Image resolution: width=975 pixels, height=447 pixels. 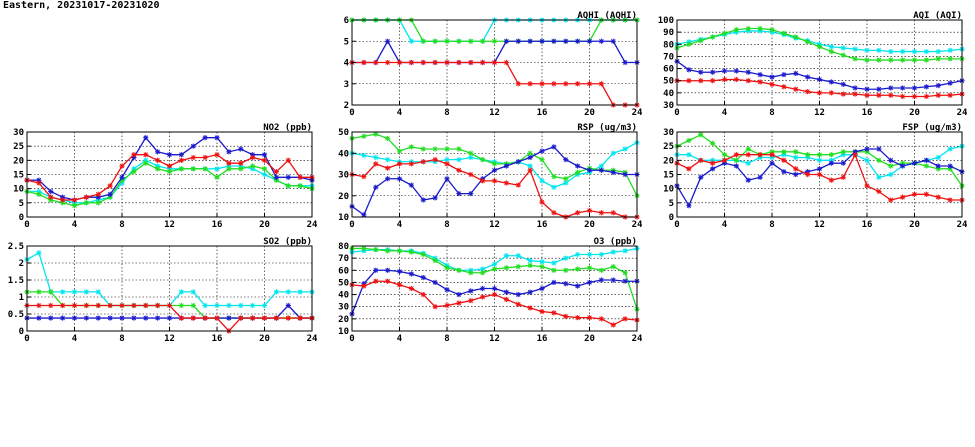 I want to click on x-tick-label: 16, so click(x=217, y=225).